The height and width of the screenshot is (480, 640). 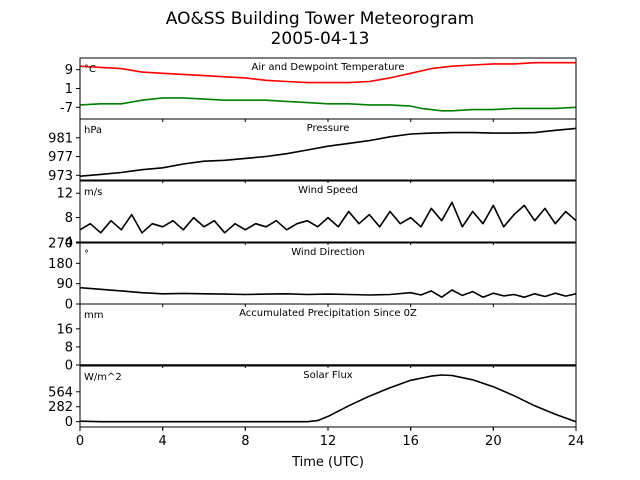 What do you see at coordinates (69, 70) in the screenshot?
I see `panel-1-ytick-label-1: 9` at bounding box center [69, 70].